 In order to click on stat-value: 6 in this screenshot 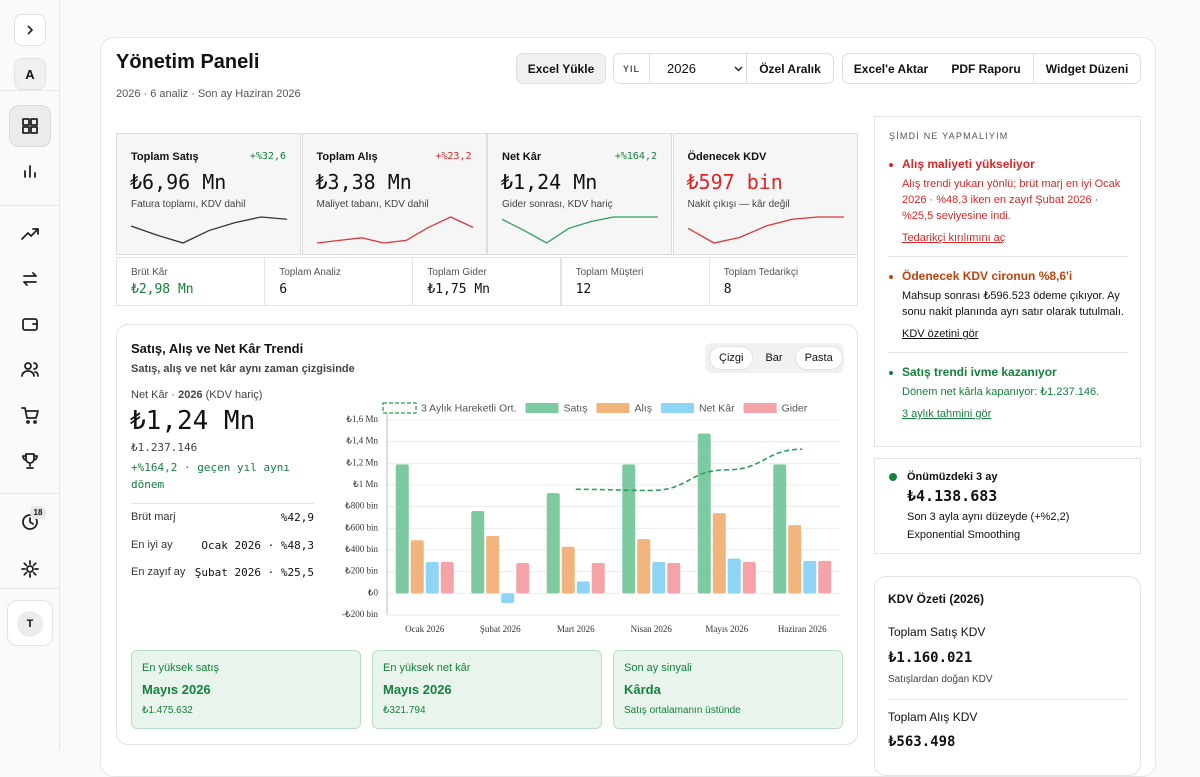, I will do `click(283, 289)`.